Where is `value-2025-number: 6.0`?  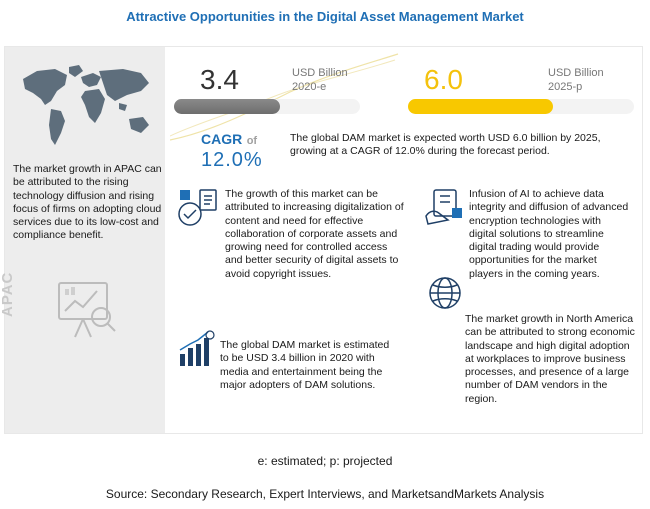
value-2025-number: 6.0 is located at coordinates (443, 79).